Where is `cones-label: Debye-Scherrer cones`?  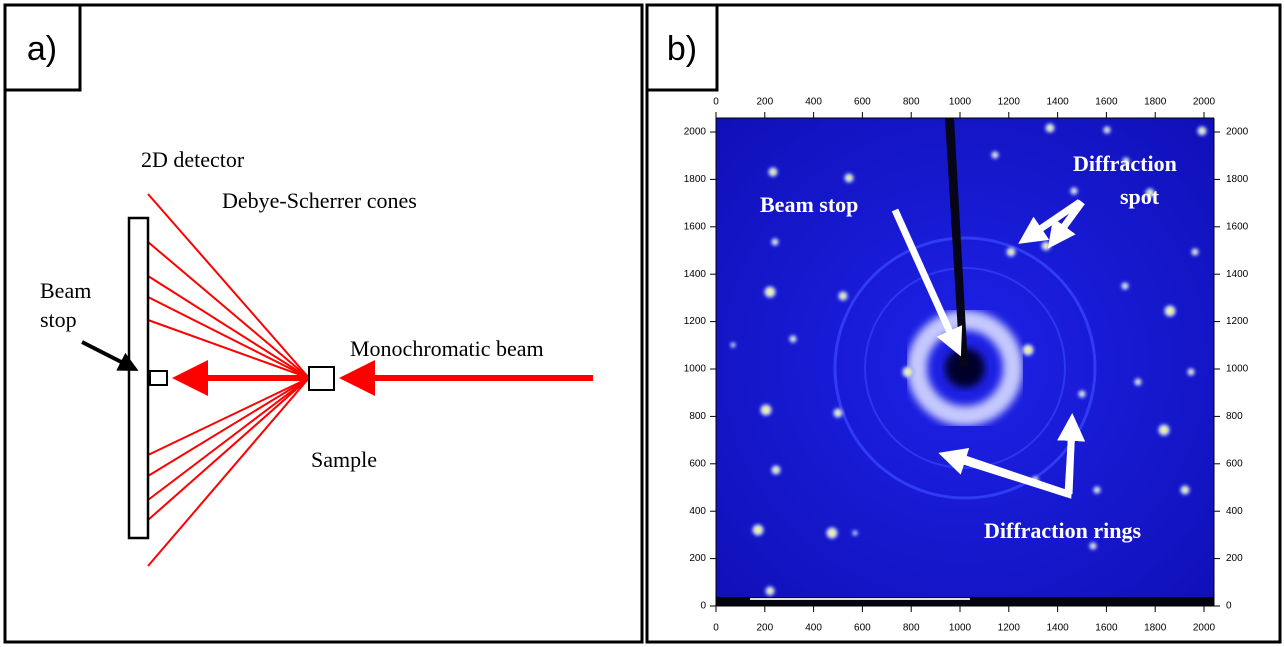 cones-label: Debye-Scherrer cones is located at coordinates (319, 200).